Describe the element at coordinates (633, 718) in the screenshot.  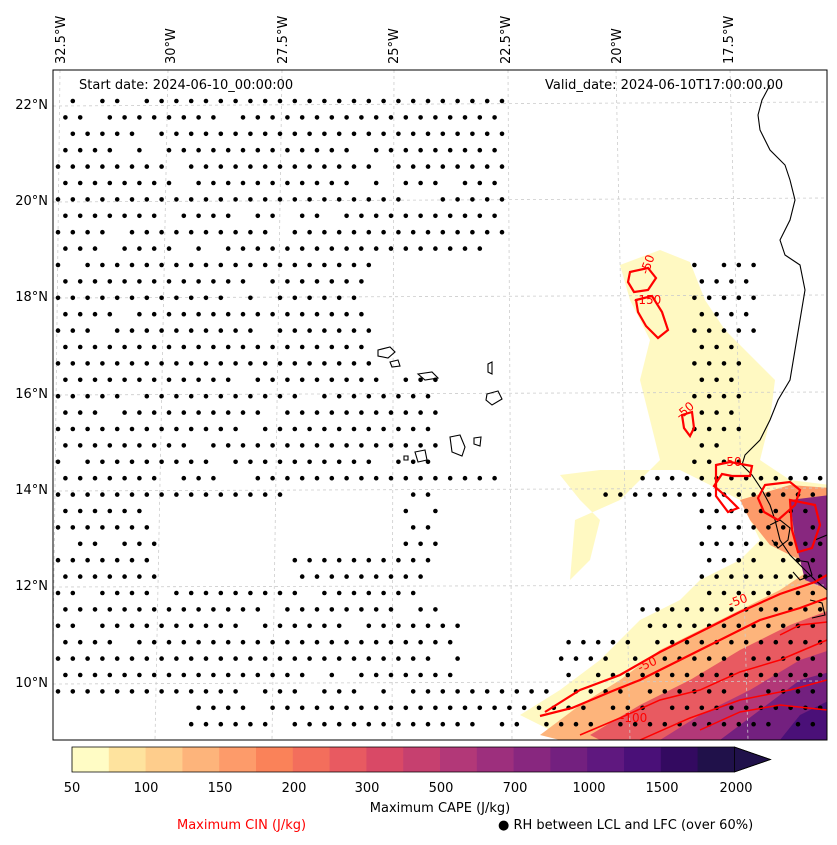
I see `contour-label: -100` at that location.